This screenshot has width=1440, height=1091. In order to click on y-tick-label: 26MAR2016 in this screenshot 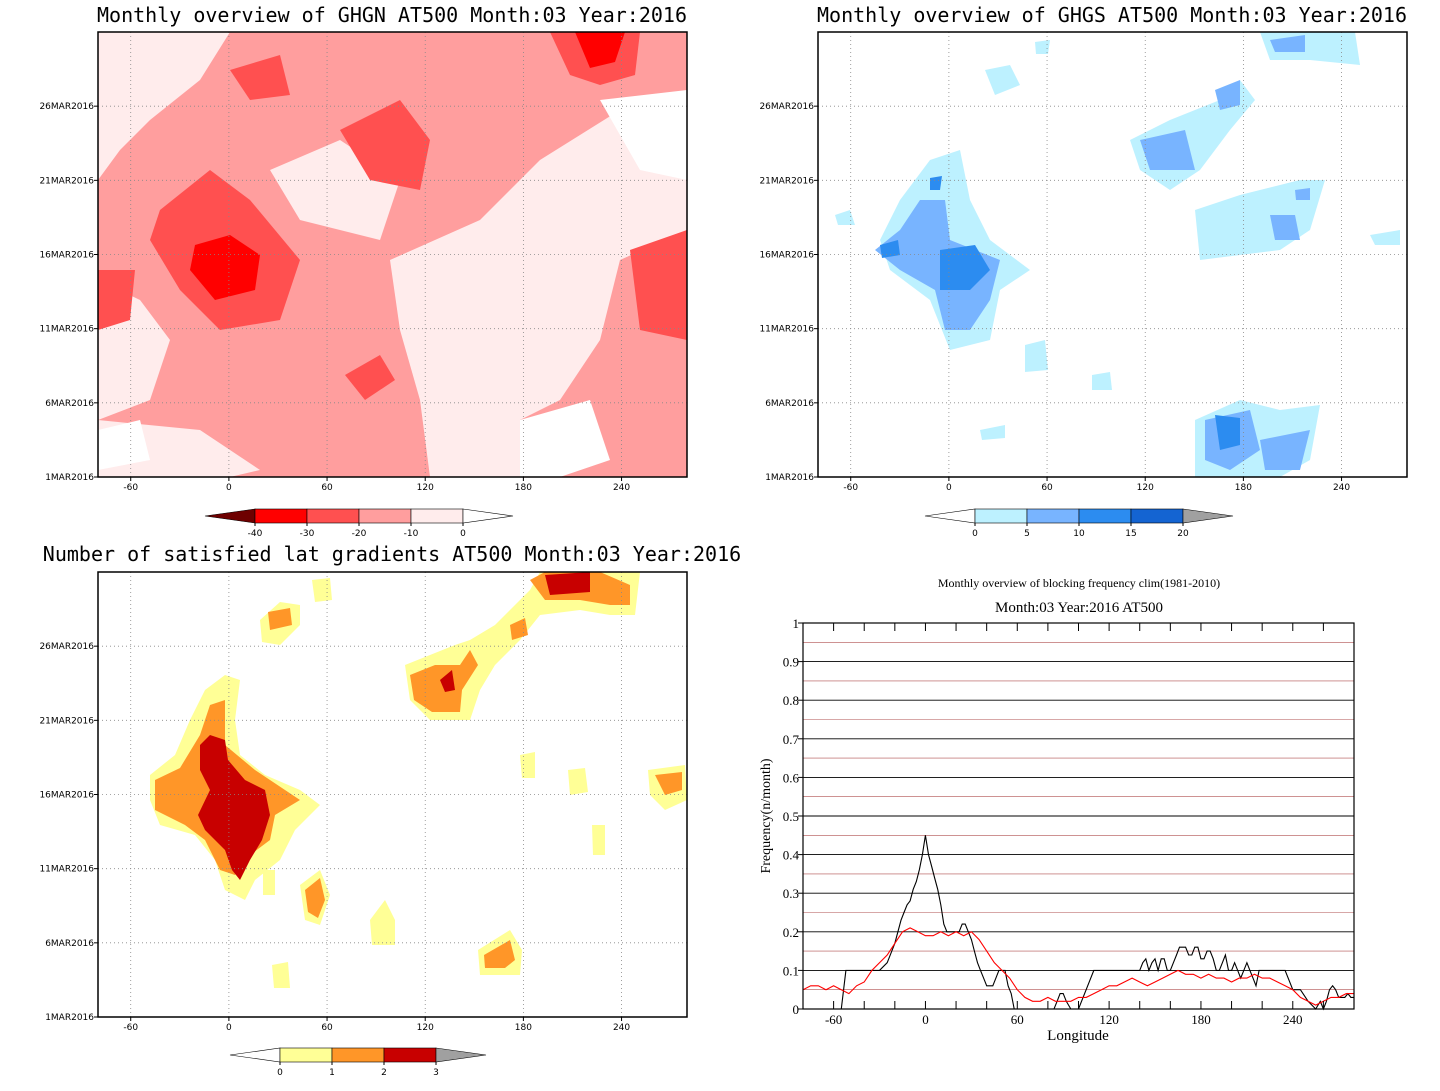, I will do `click(66, 107)`.